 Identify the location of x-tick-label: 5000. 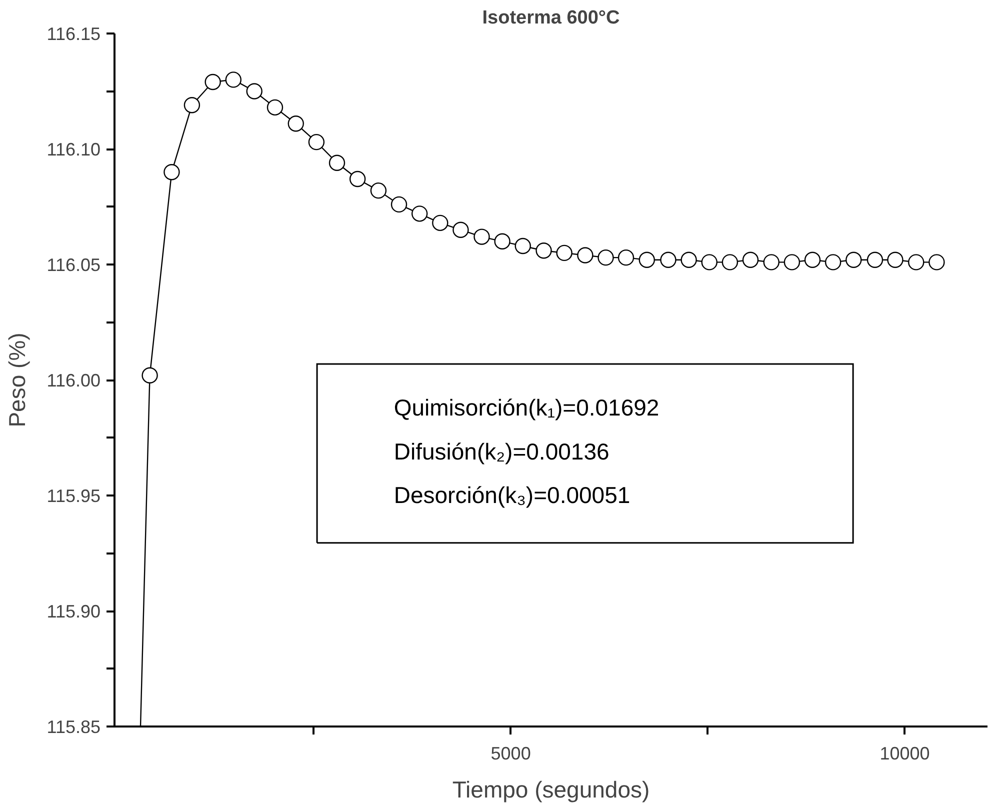
(510, 754).